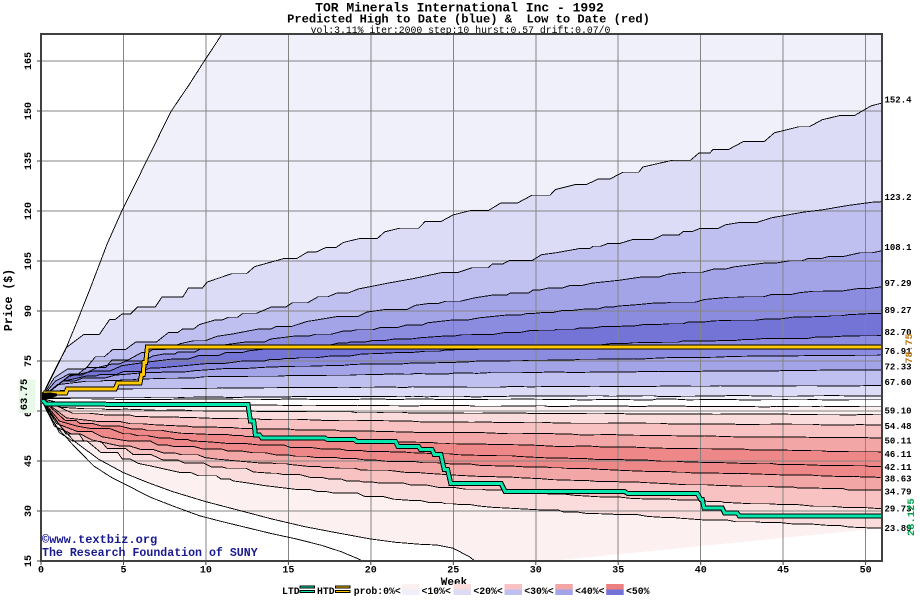 This screenshot has width=920, height=605. Describe the element at coordinates (898, 383) in the screenshot. I see `svg-text: 67.60` at that location.